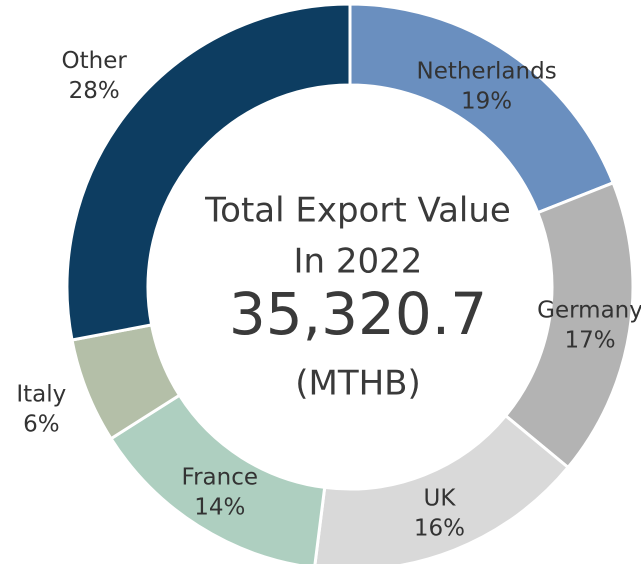 This screenshot has height=564, width=641. I want to click on center-text: In 2022, so click(358, 262).